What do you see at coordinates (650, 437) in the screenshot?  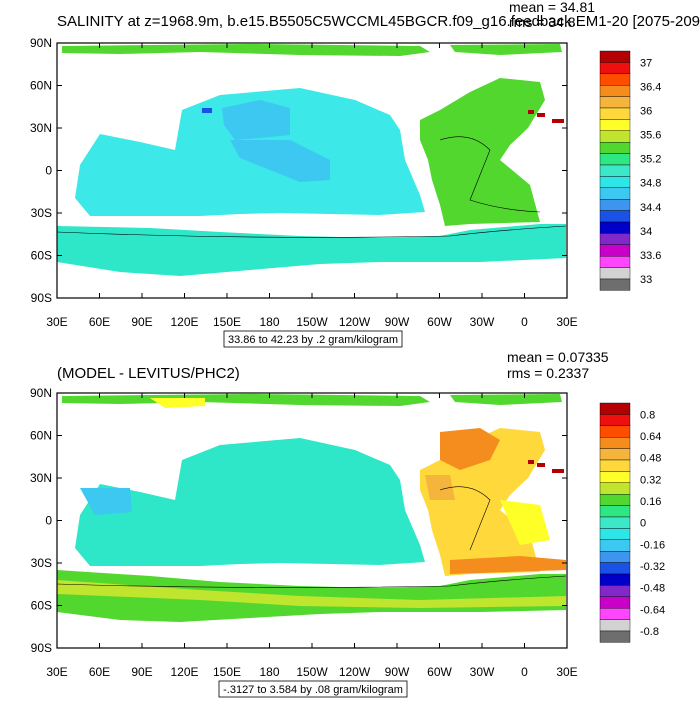 I see `colorbar-label: 0.64` at bounding box center [650, 437].